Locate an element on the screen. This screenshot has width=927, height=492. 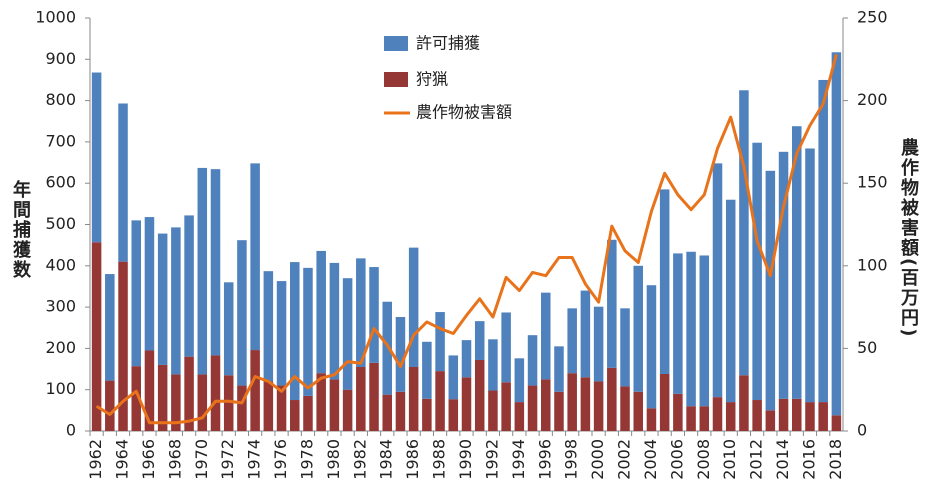
x-tick-label: 2016 is located at coordinates (808, 459).